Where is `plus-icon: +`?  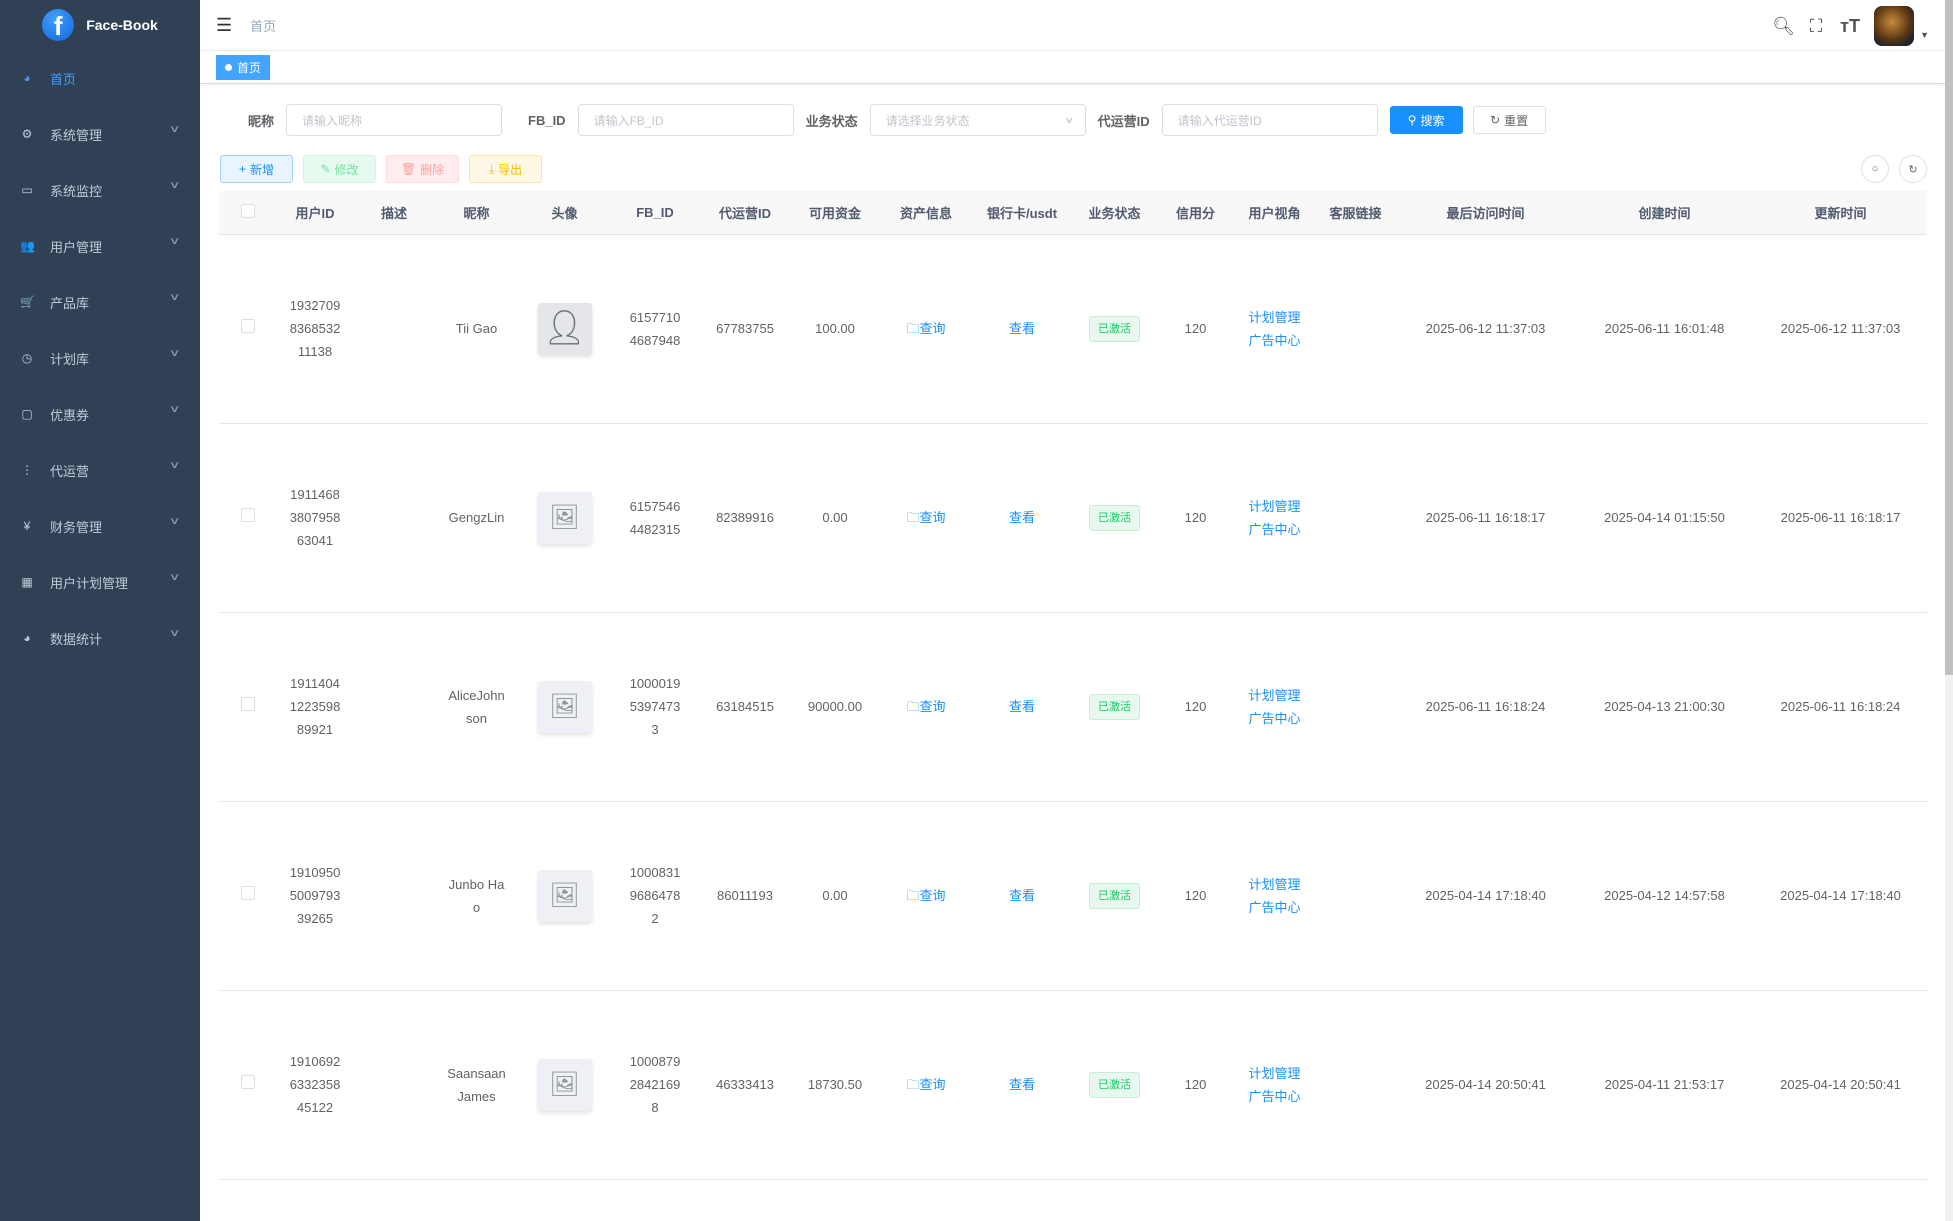
plus-icon: + is located at coordinates (242, 169).